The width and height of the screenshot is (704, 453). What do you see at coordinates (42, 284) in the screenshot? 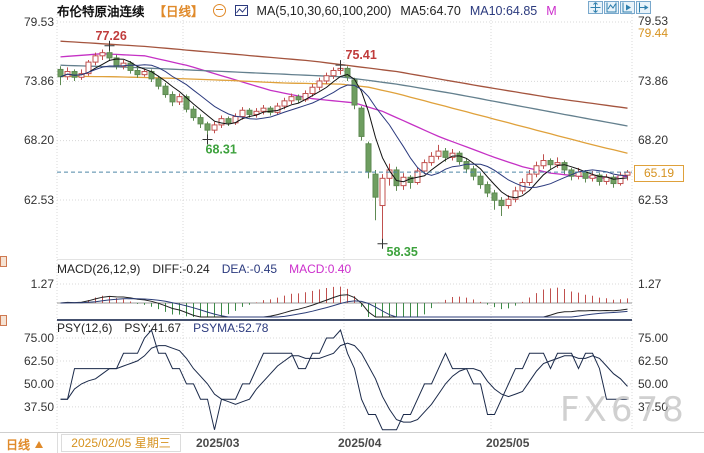
I see `macd-tick-left: 1.27` at bounding box center [42, 284].